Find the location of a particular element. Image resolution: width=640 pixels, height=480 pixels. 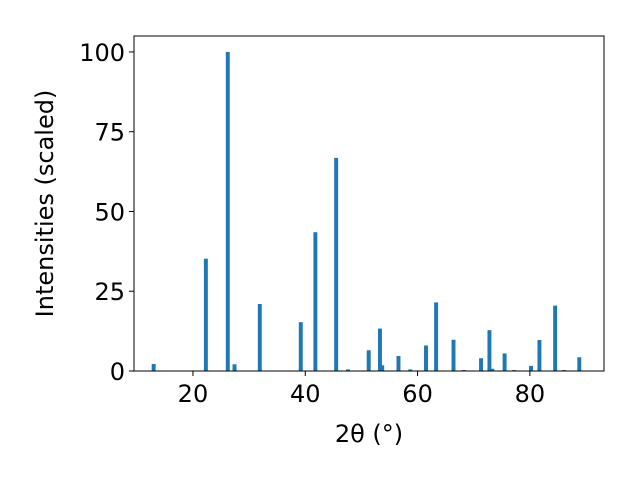

y-tick-label: 75 is located at coordinates (109, 133).